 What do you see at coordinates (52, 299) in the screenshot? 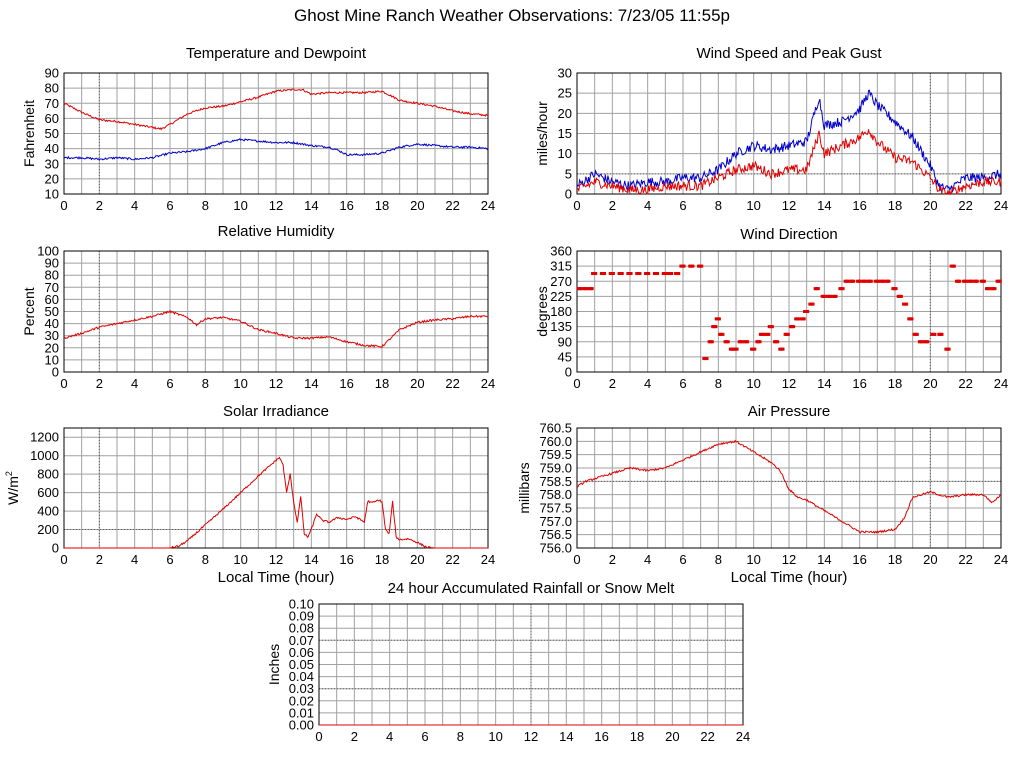
I see `y-tick-label: 60` at bounding box center [52, 299].